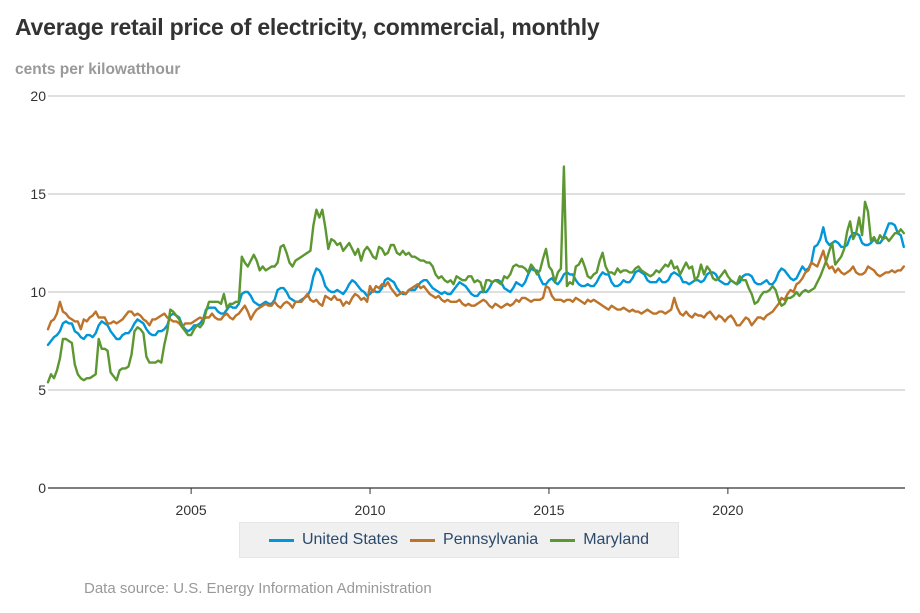 The height and width of the screenshot is (613, 920). I want to click on legend-item-united-states: United States, so click(333, 540).